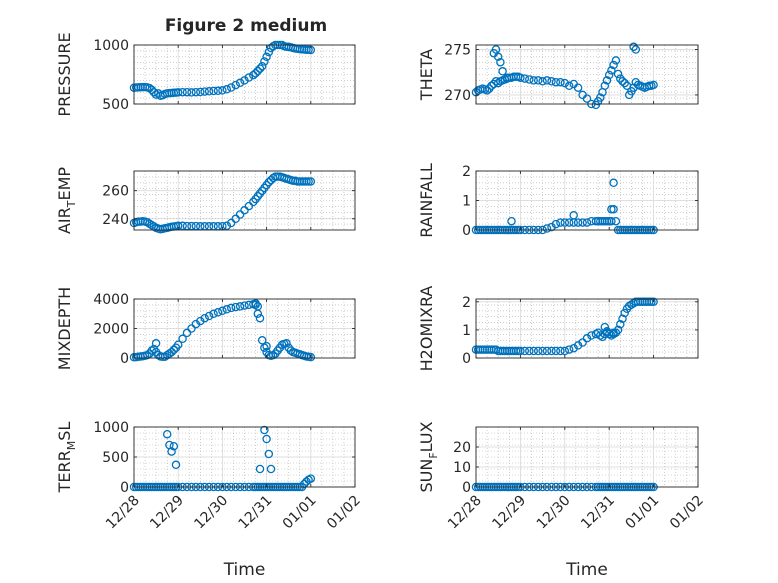  I want to click on series-theta, so click(564, 76).